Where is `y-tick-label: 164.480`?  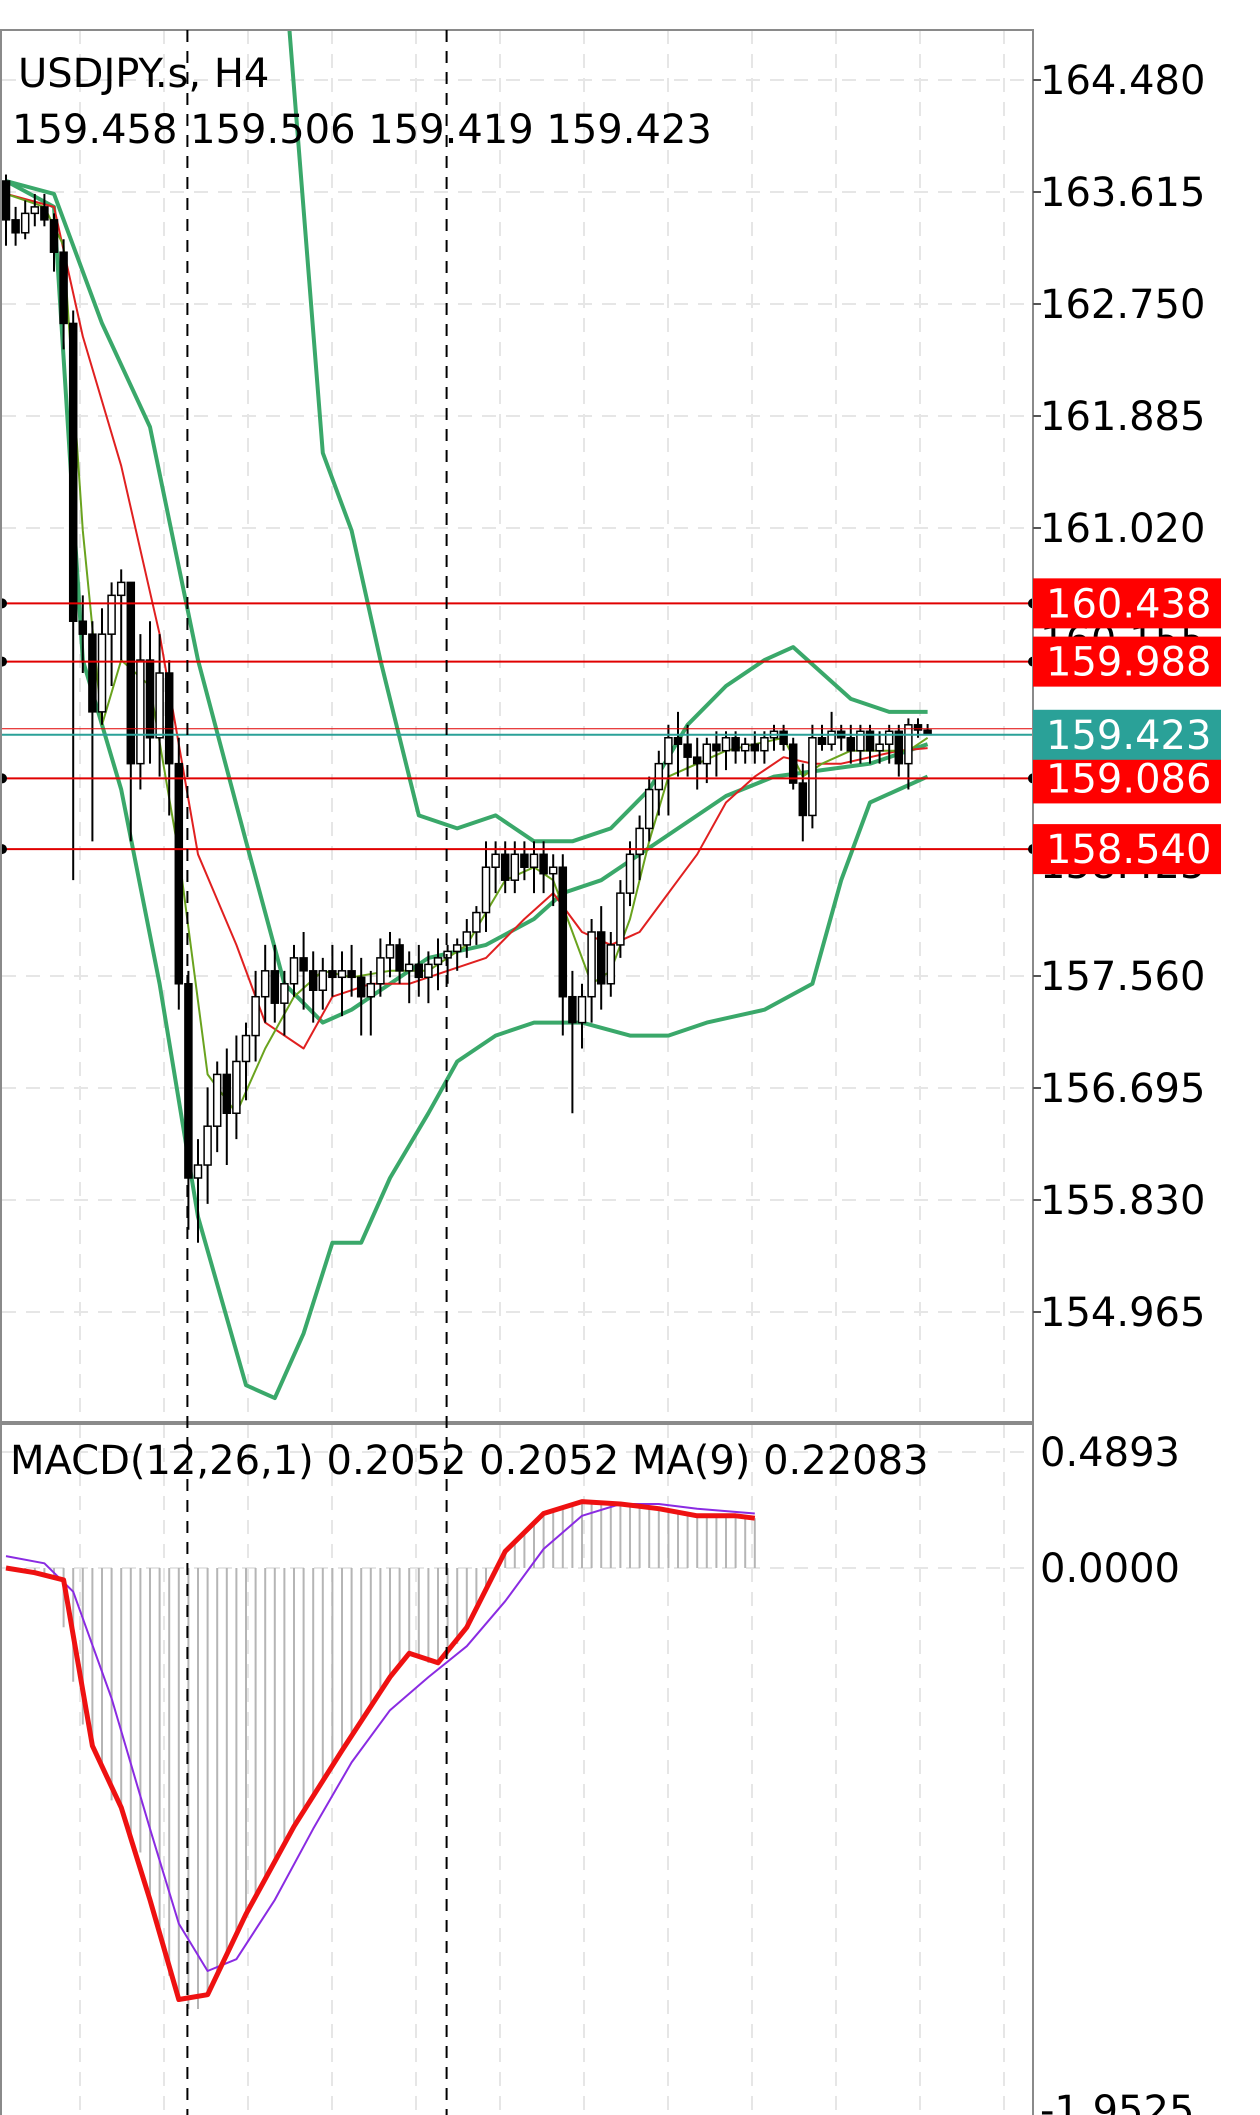 y-tick-label: 164.480 is located at coordinates (1122, 81).